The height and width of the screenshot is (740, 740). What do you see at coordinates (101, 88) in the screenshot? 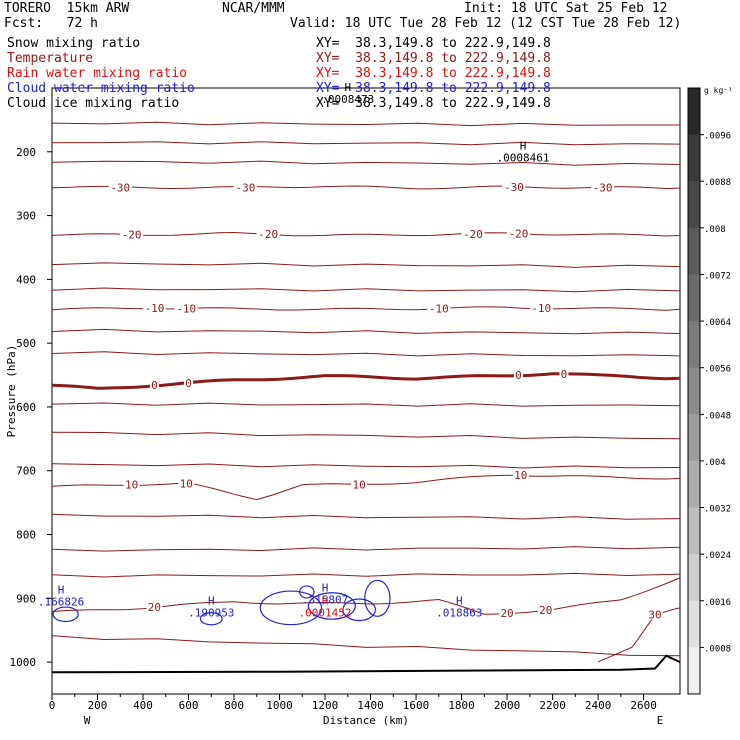
I see `field-cloudwater-name: Cloud water mixing ratio` at bounding box center [101, 88].